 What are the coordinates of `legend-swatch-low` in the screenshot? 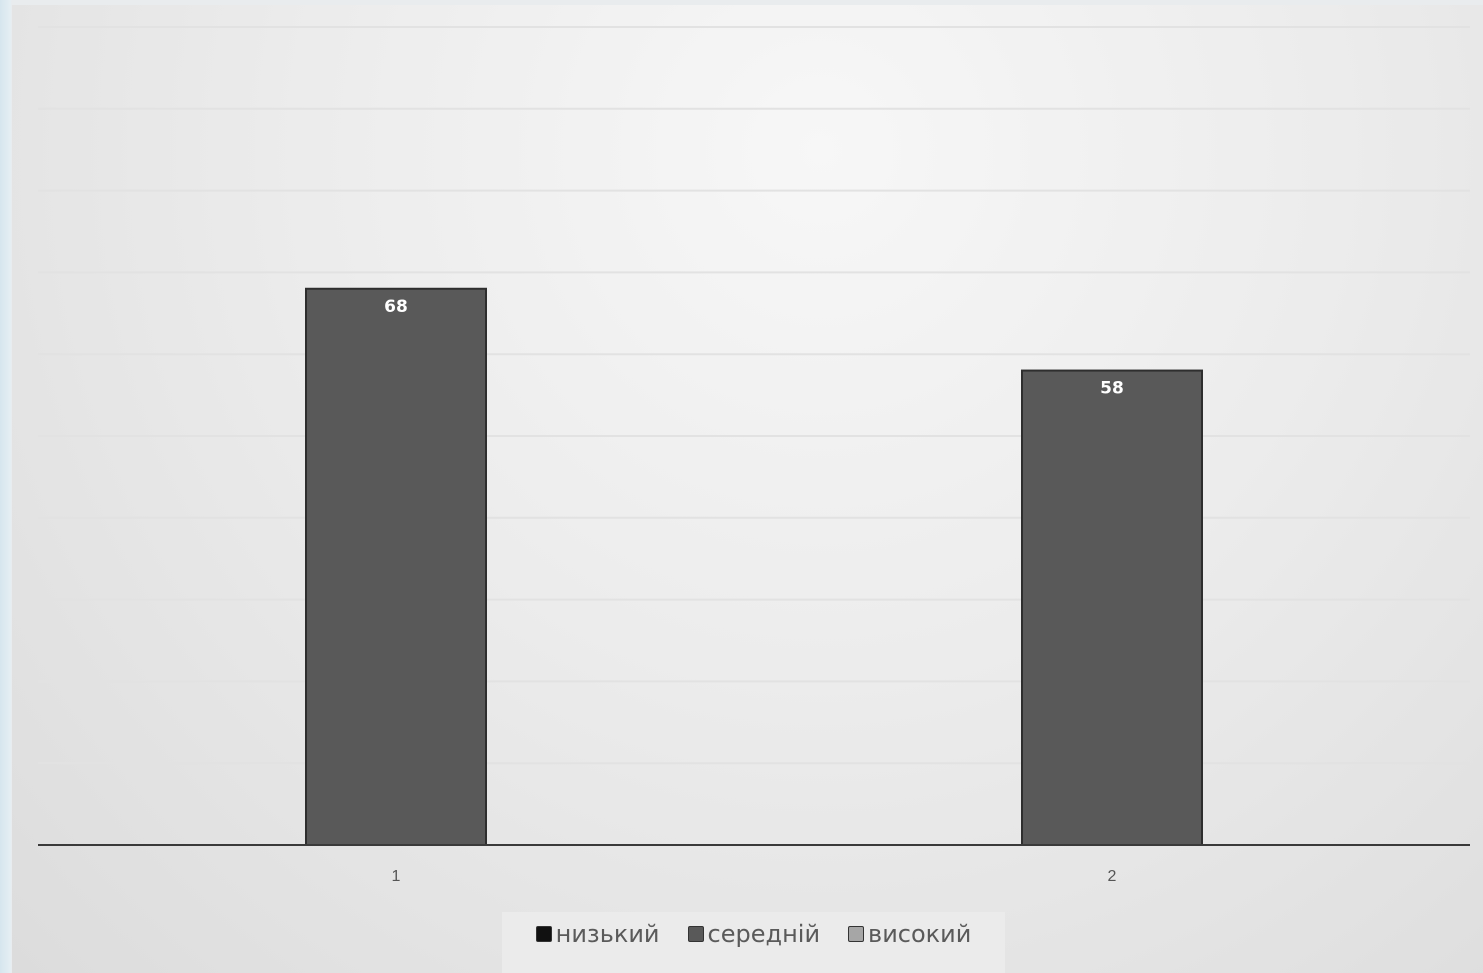 It's located at (543, 934).